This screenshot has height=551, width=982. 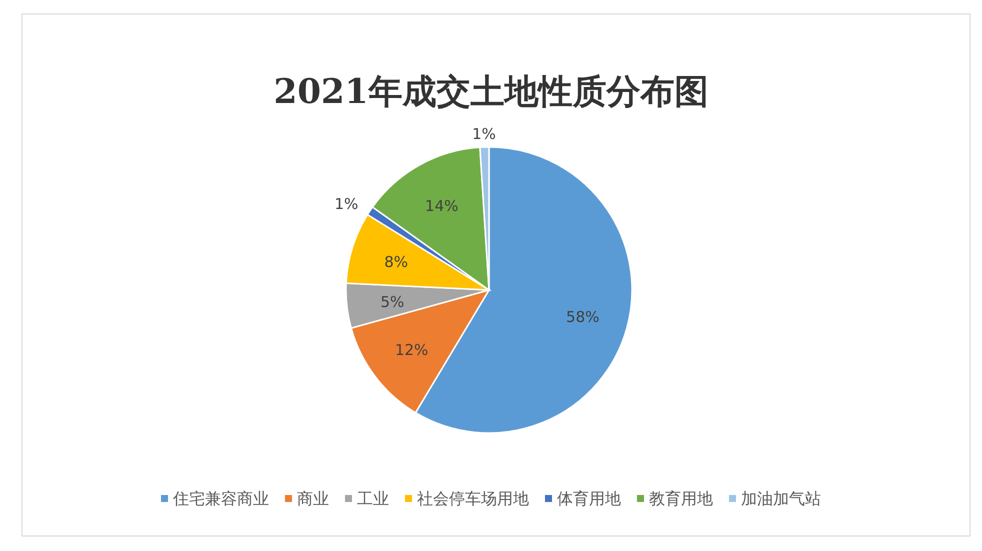 I want to click on data-label: 12%, so click(x=411, y=349).